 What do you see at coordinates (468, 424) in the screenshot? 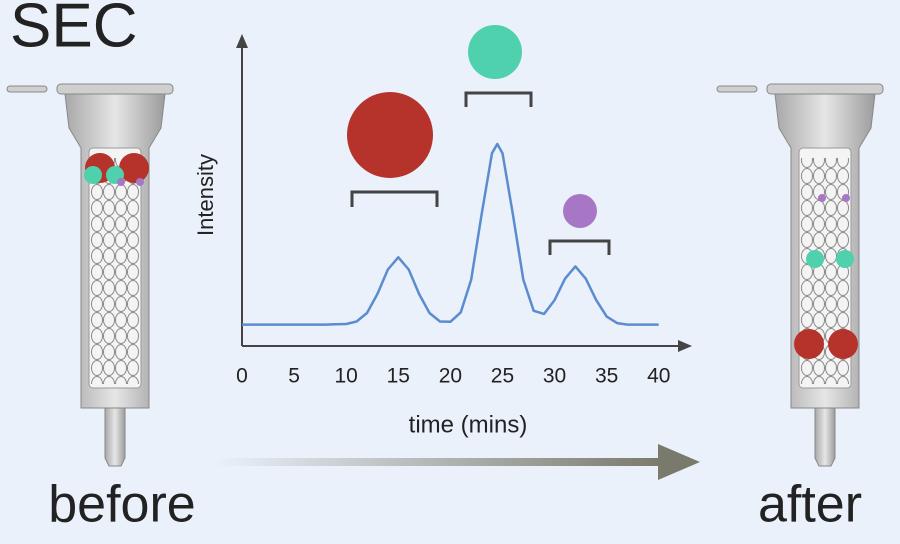
I see `x-axis-label: time (mins)` at bounding box center [468, 424].